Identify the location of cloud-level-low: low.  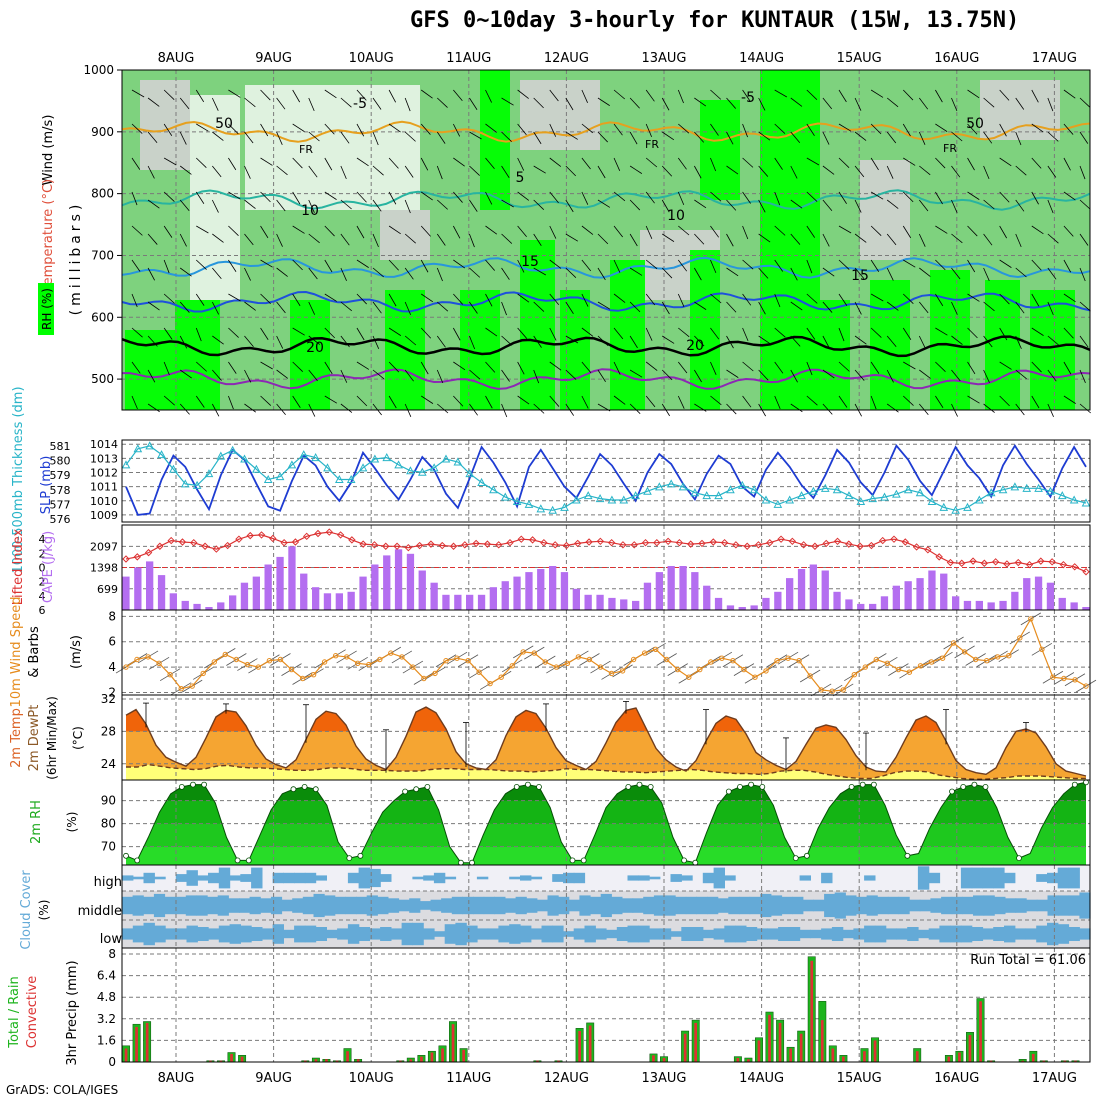
(111, 939).